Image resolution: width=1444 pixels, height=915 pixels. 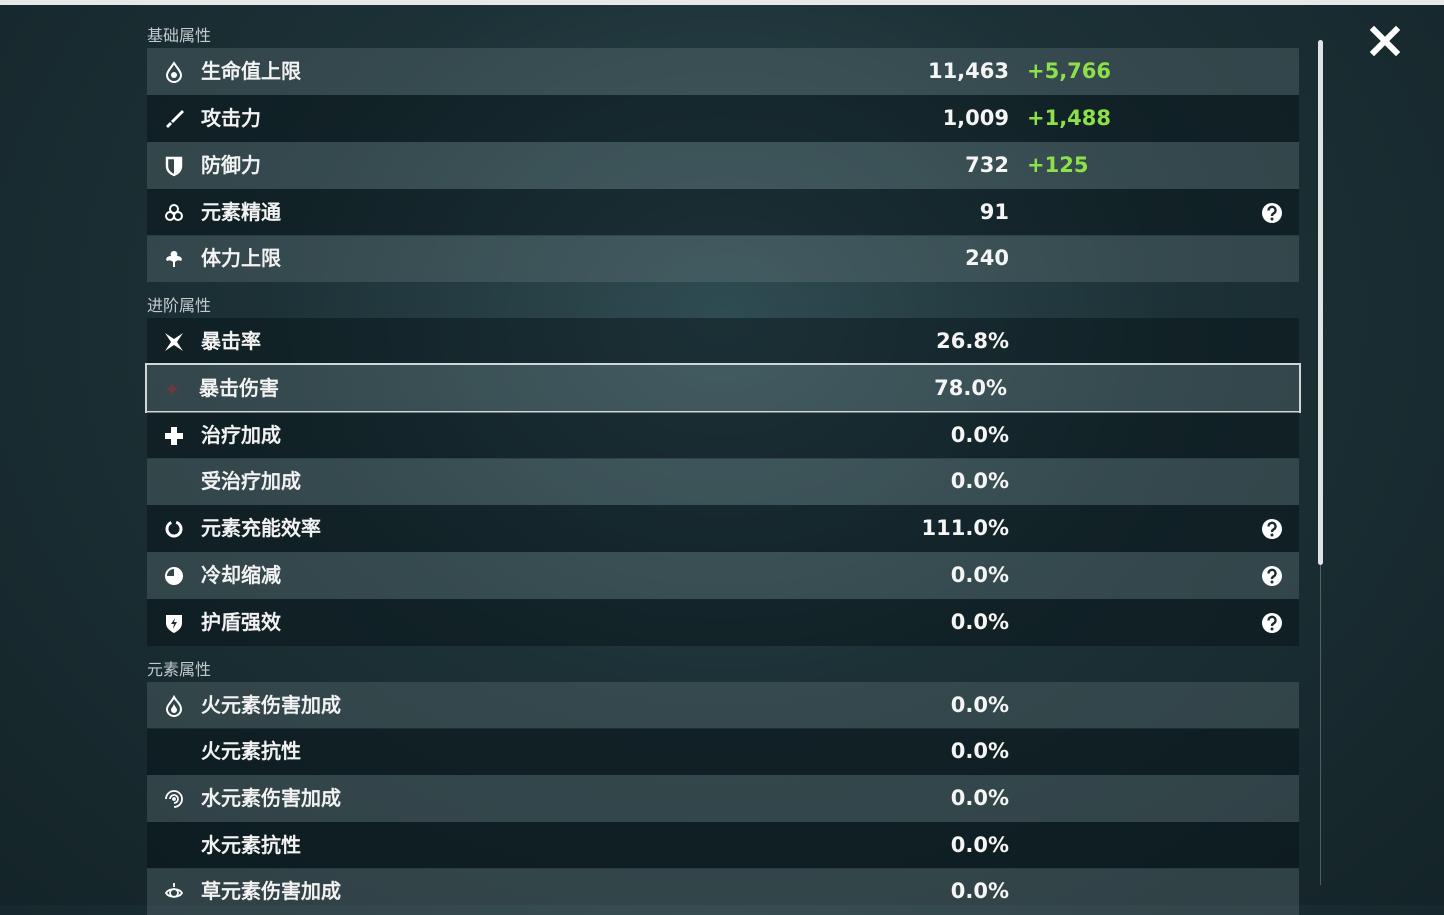 What do you see at coordinates (174, 890) in the screenshot?
I see `icon-dendro` at bounding box center [174, 890].